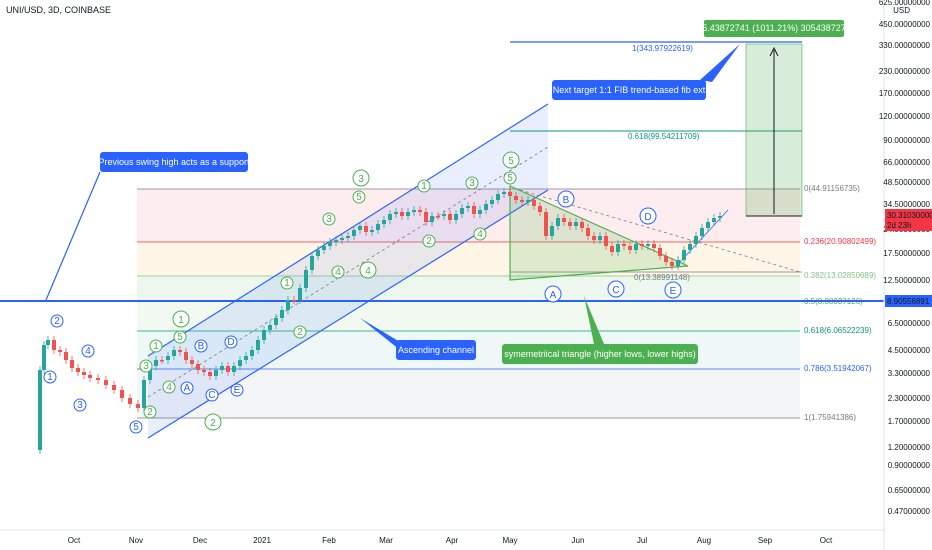 This screenshot has height=550, width=932. I want to click on price-tick: 0.47000000, so click(909, 511).